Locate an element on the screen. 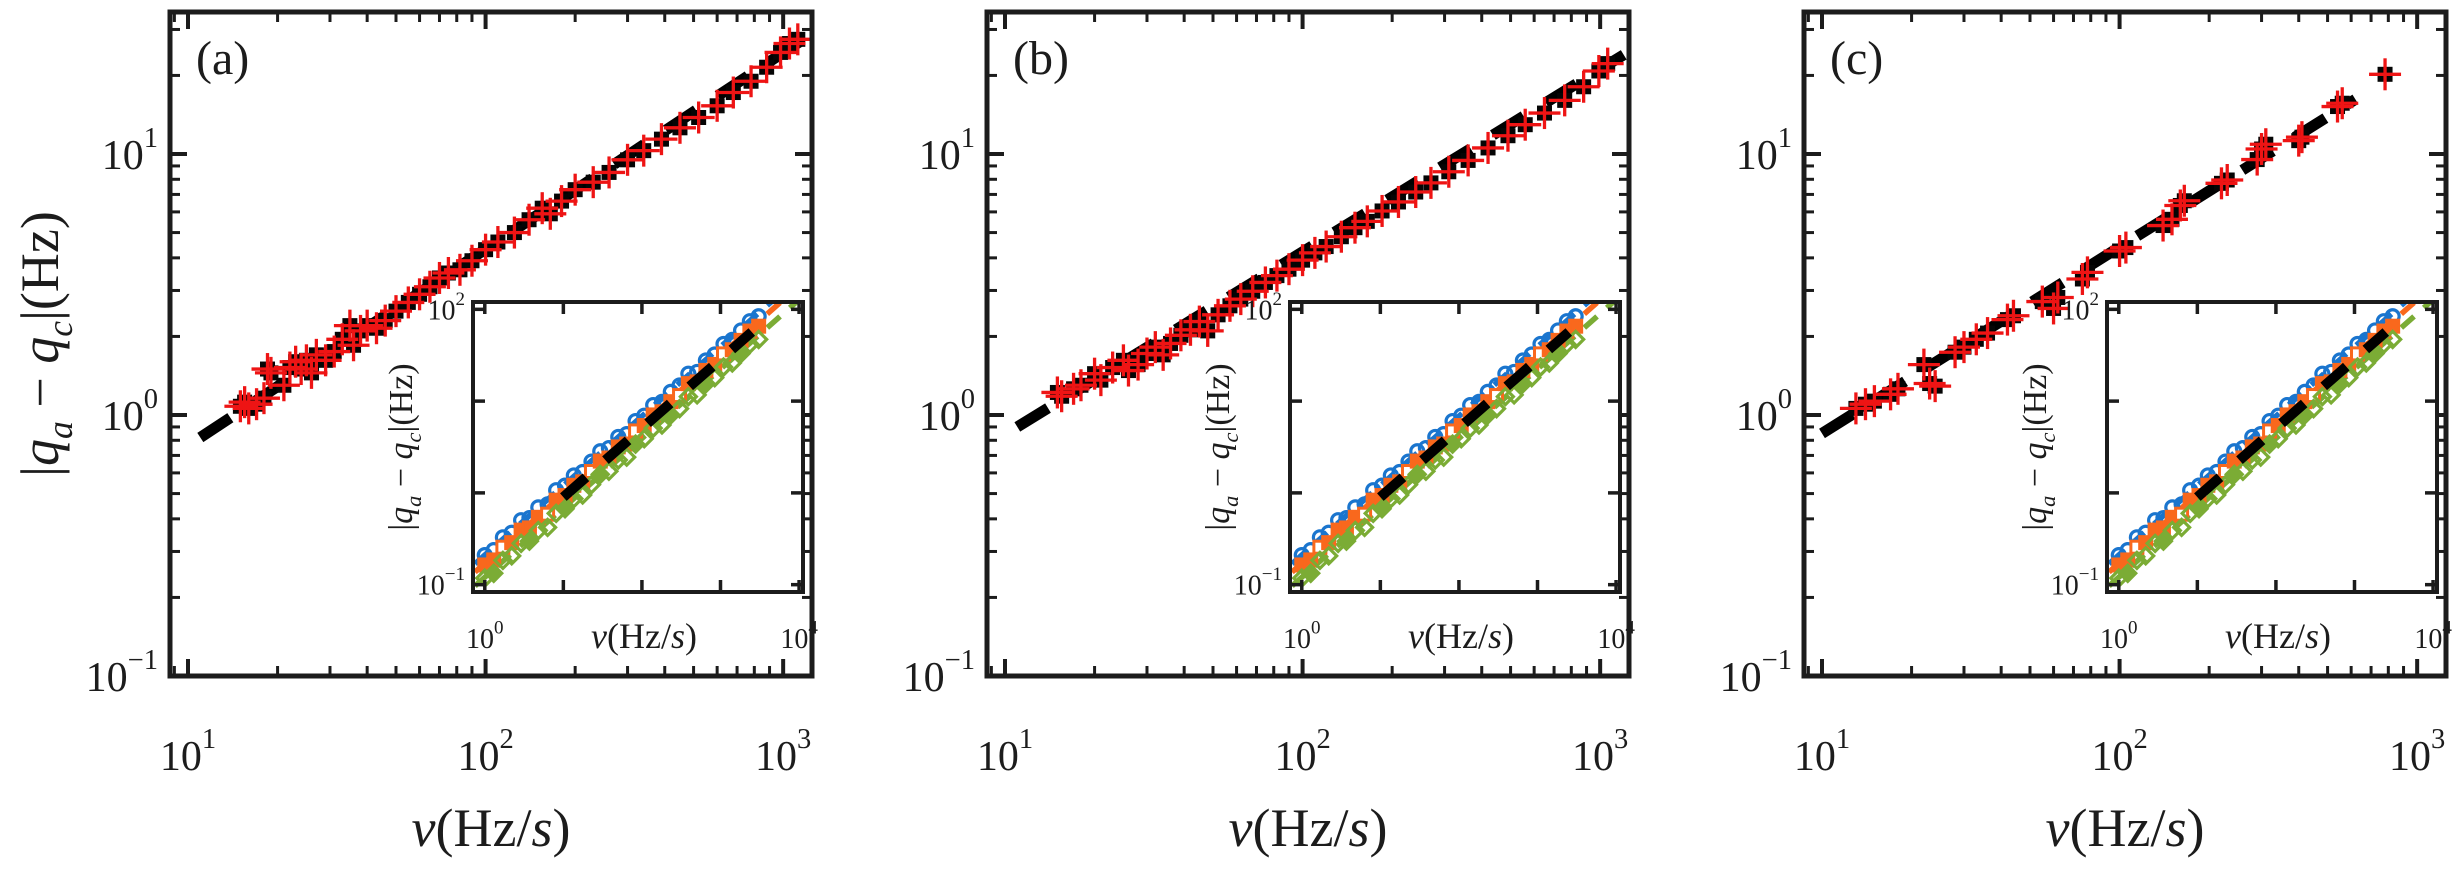 Image resolution: width=2452 pixels, height=869 pixels. x-tick-label: 10² is located at coordinates (1302, 752).